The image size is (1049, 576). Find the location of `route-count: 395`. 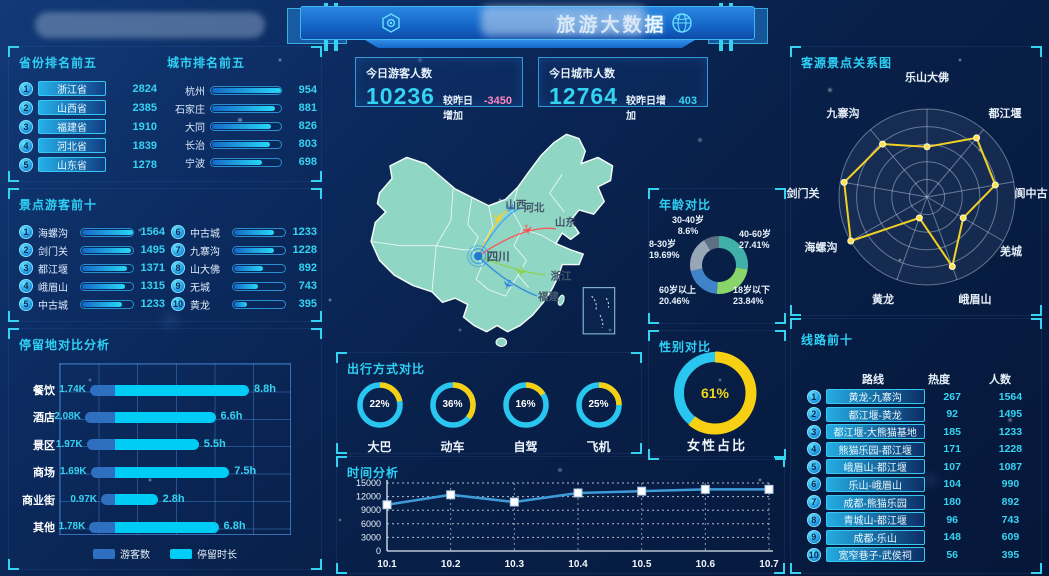

route-count: 395 is located at coordinates (1010, 554).